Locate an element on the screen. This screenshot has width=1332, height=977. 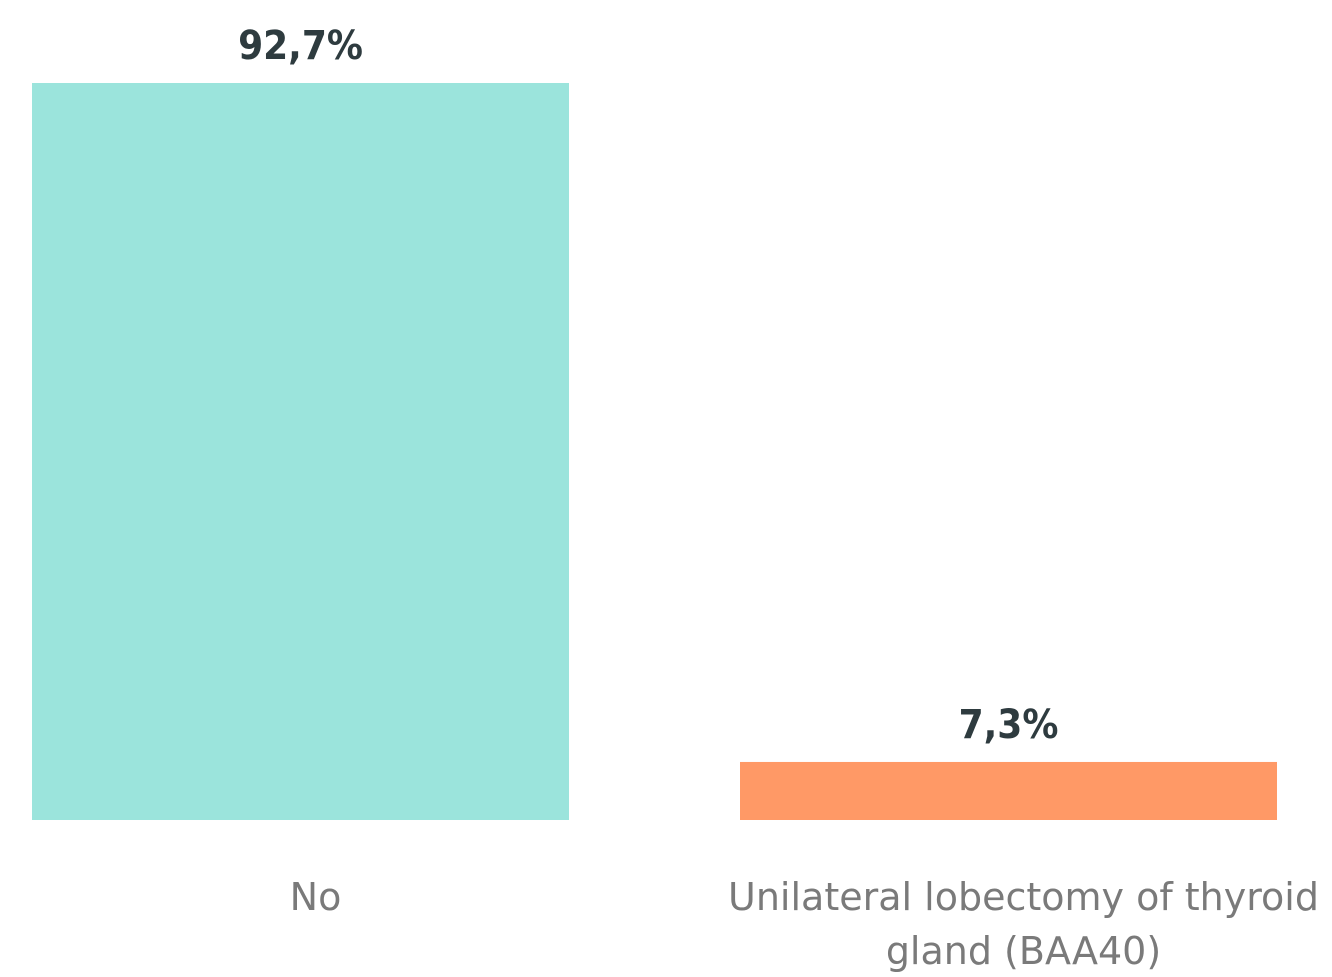
category-label-1-line-0: Unilateral lobectomy of thyroid is located at coordinates (1023, 897).